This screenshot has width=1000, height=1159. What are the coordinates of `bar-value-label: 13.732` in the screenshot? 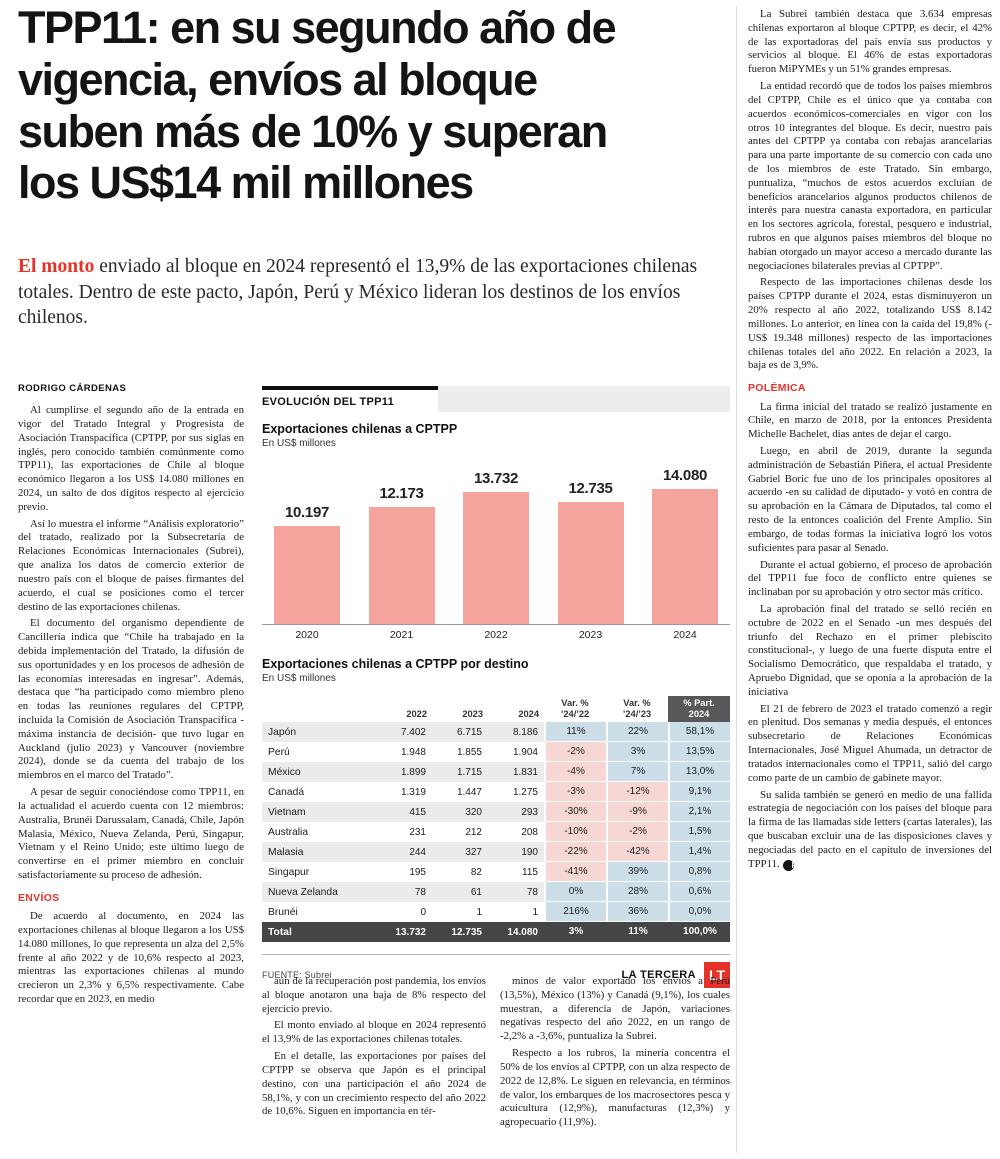 It's located at (496, 478).